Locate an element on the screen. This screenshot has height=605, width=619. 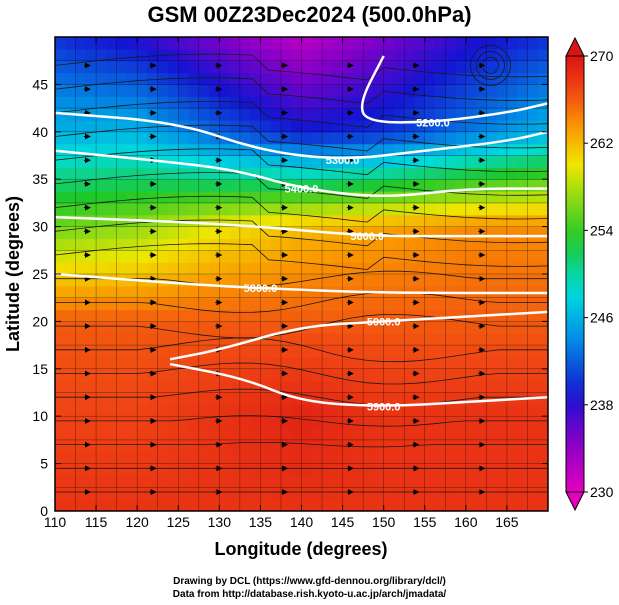
chart-title: GSM 00Z23Dec2024 (500.0hPa) is located at coordinates (309, 14).